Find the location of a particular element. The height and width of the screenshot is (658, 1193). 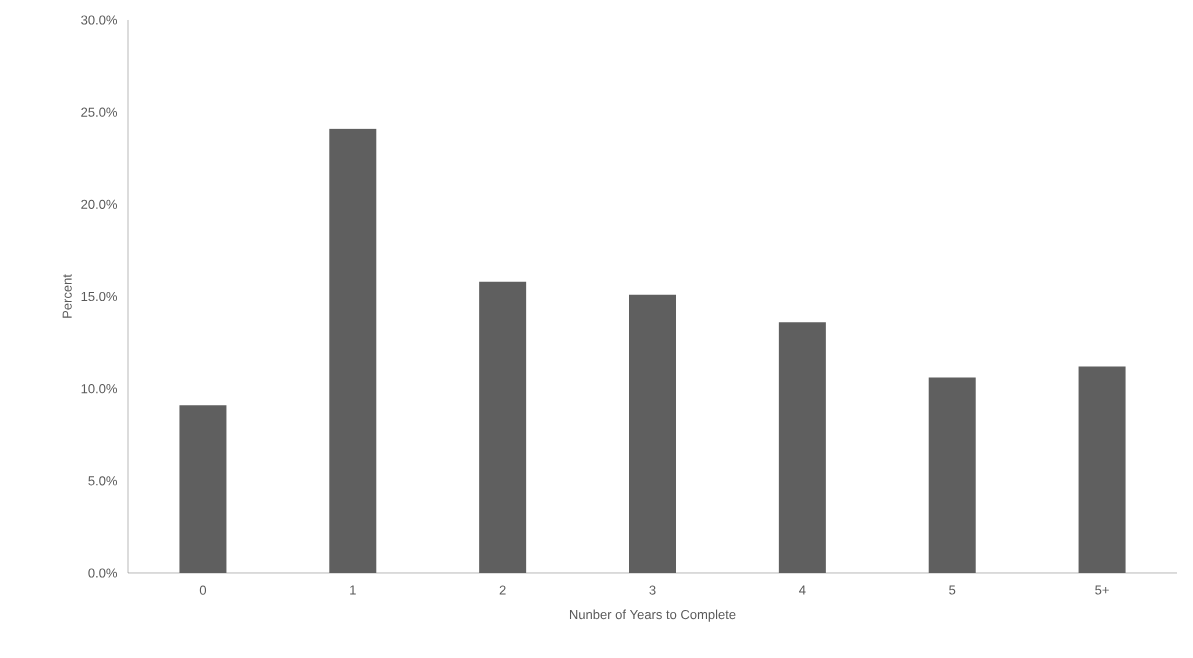

y-tick-label: 30.0% is located at coordinates (99, 20).